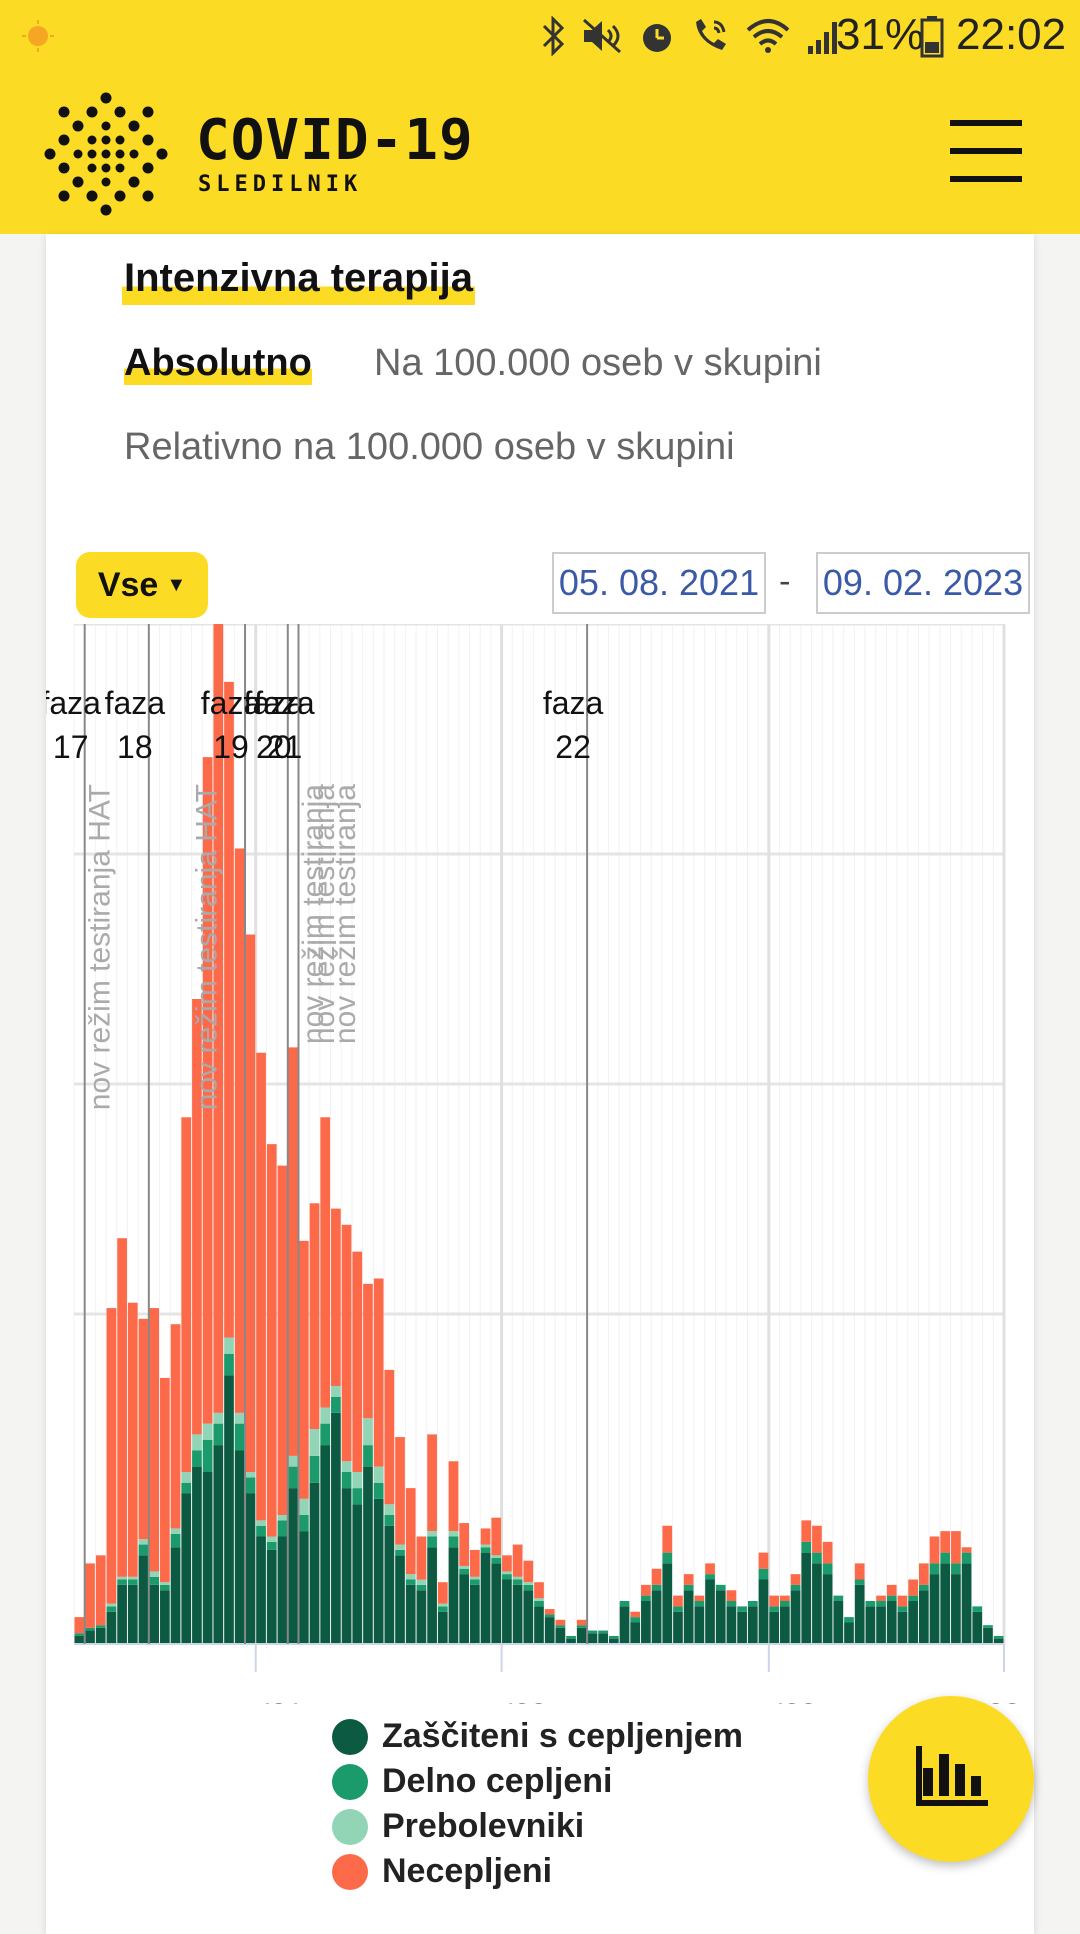  What do you see at coordinates (350, 1871) in the screenshot?
I see `legend-dot-unvaccinated` at bounding box center [350, 1871].